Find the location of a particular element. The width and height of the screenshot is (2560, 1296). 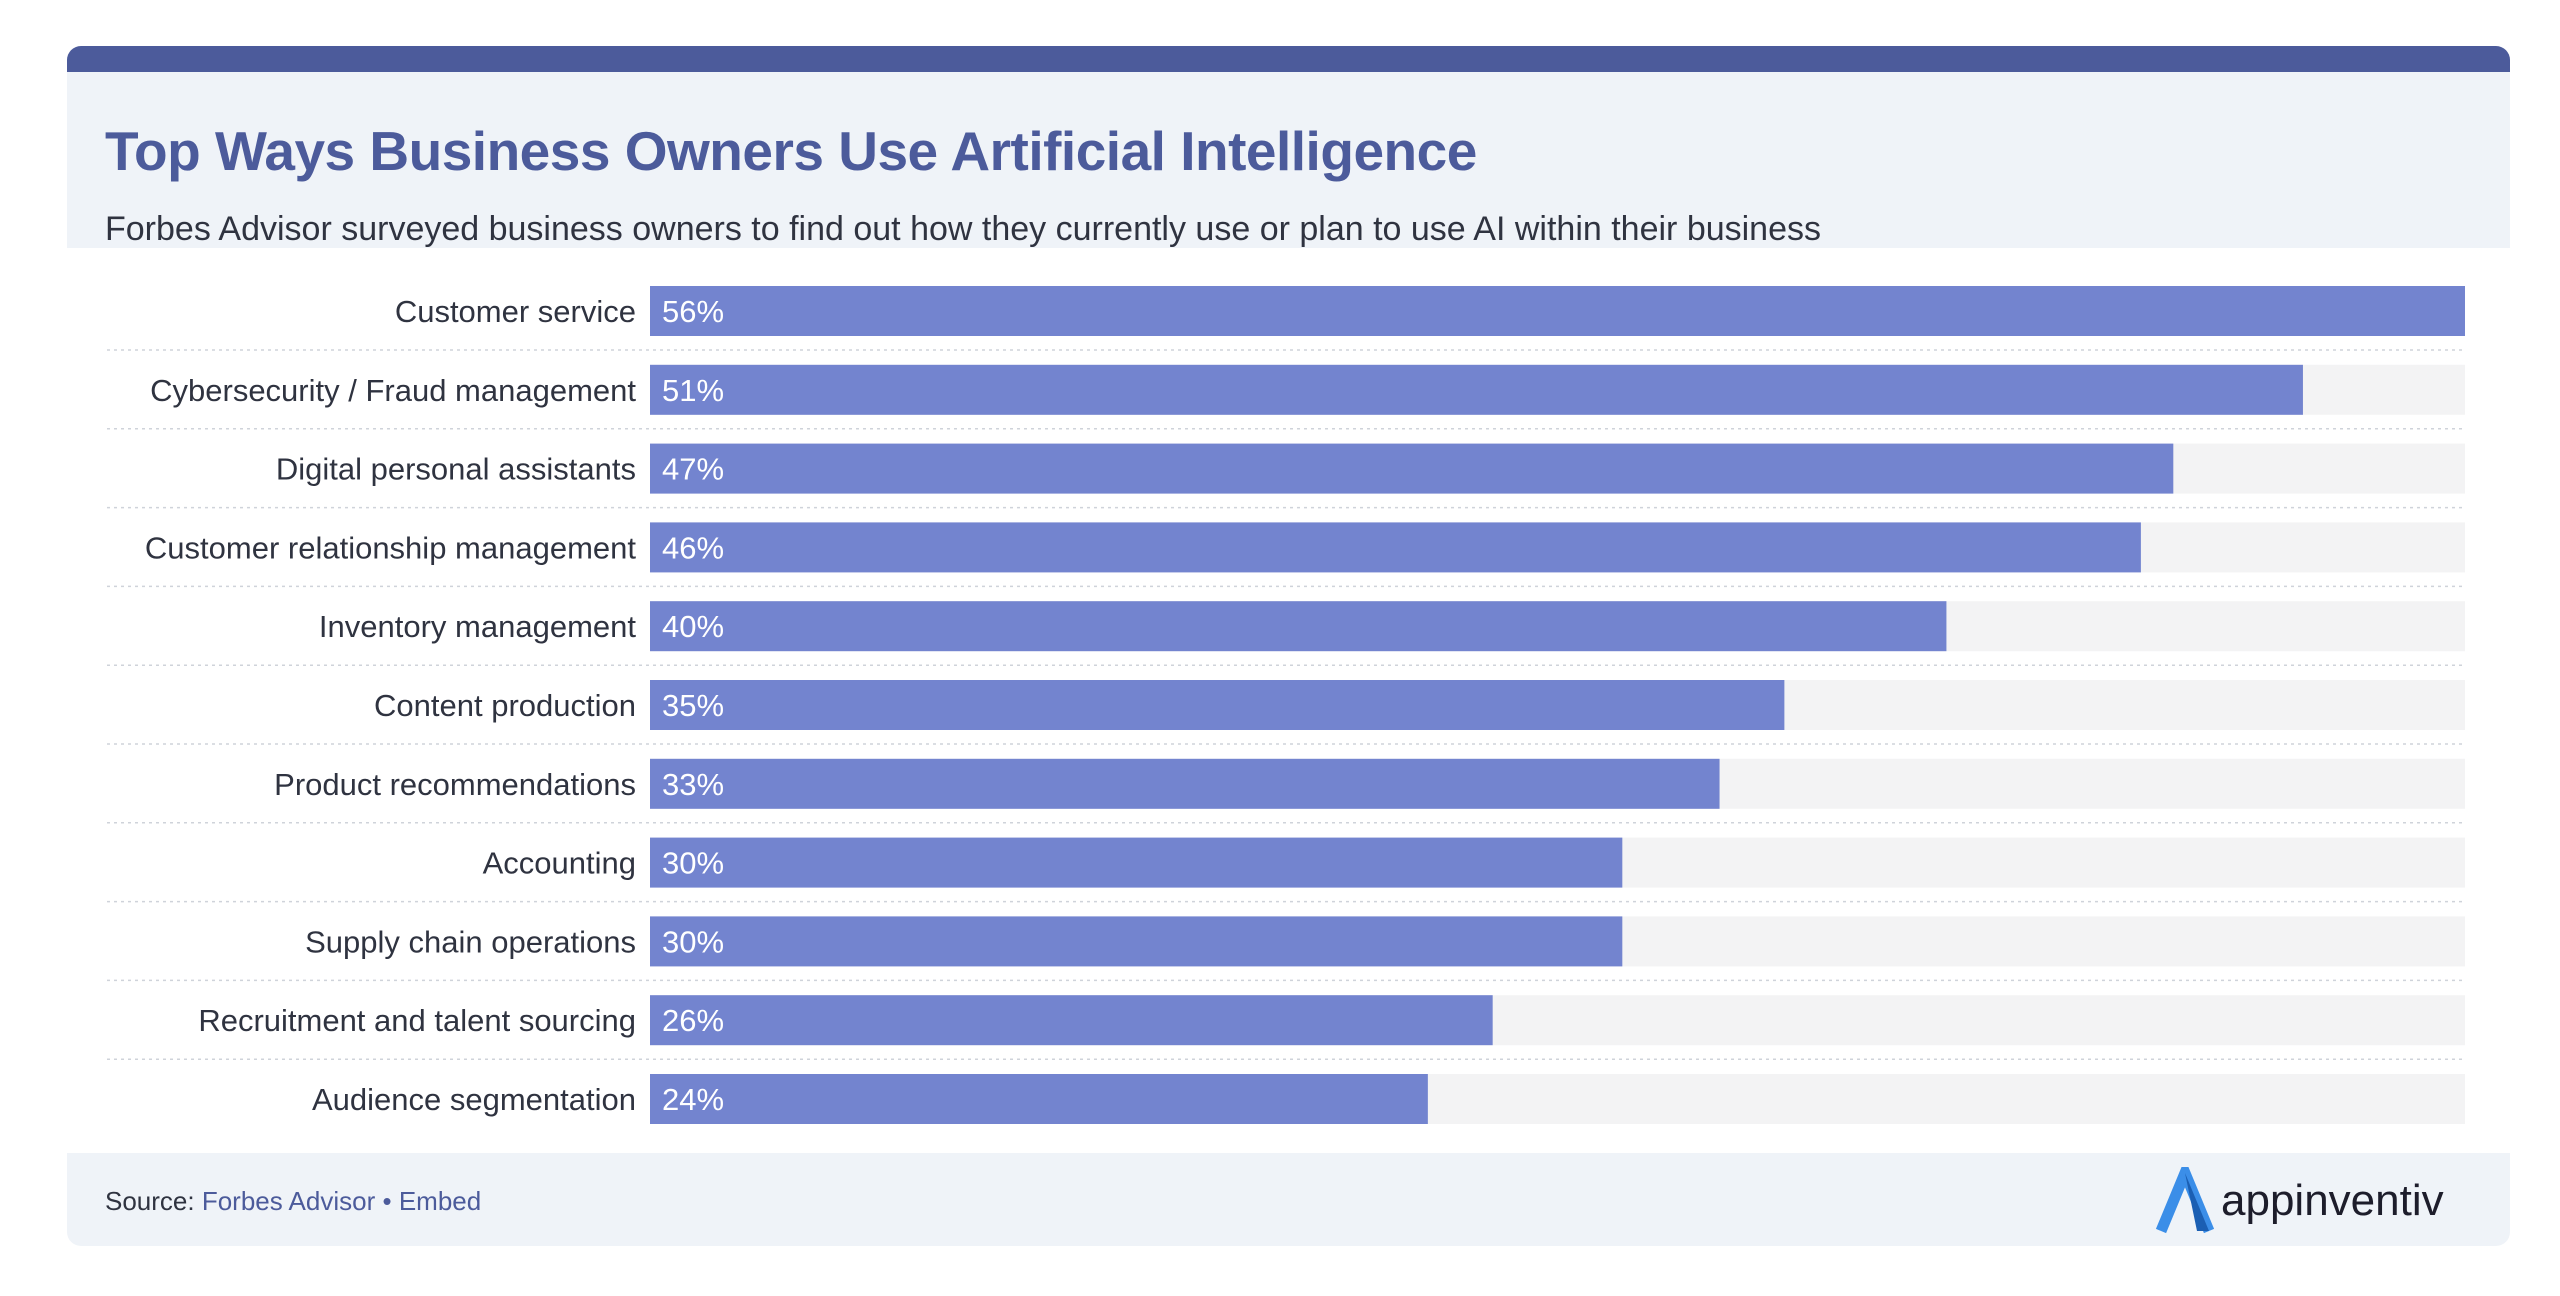

source-label: Source: is located at coordinates (150, 1201).